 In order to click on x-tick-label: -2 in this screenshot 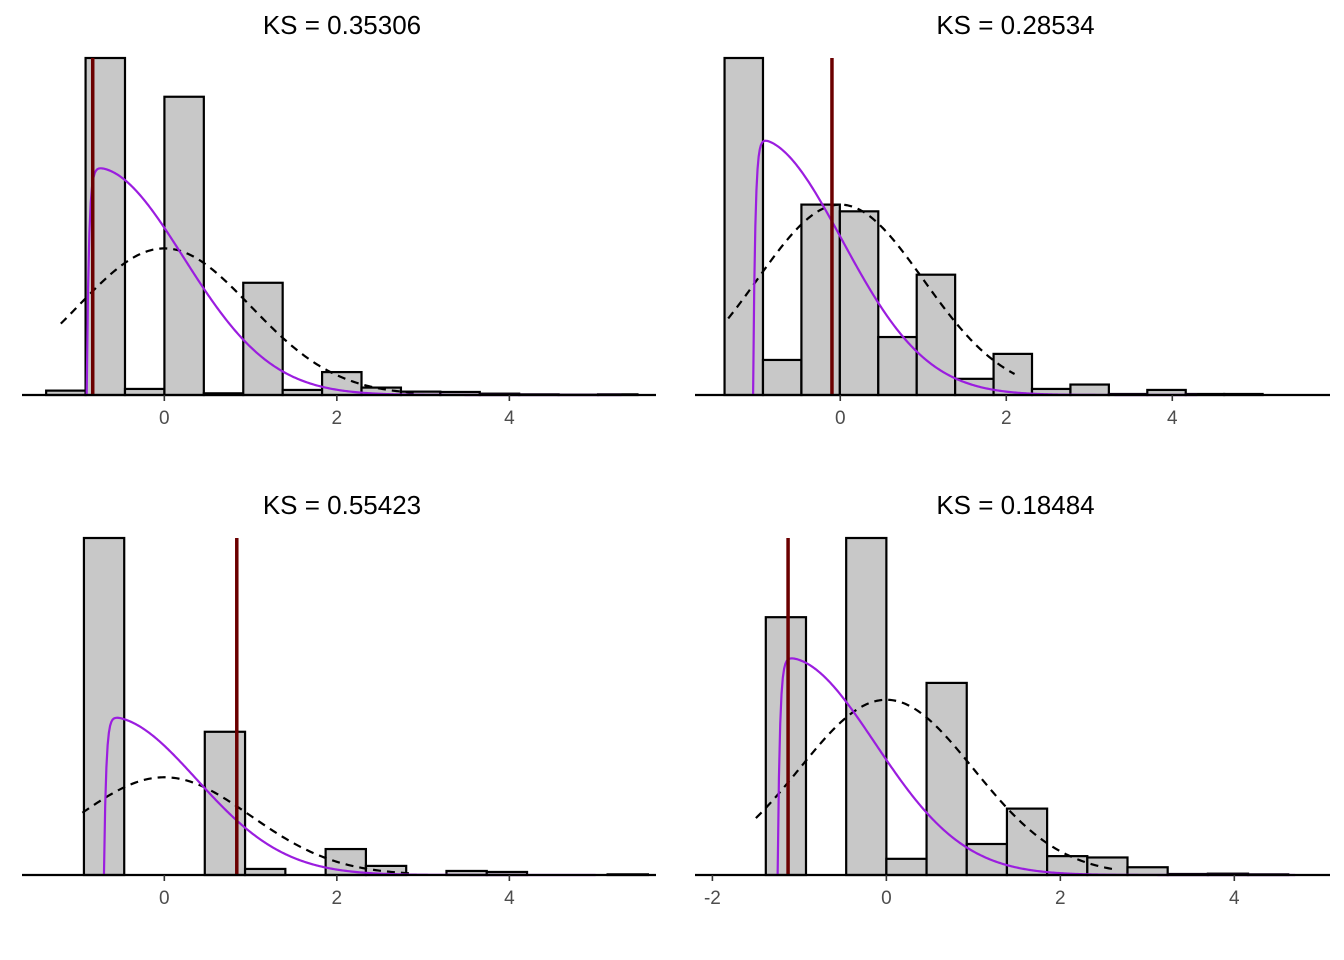, I will do `click(712, 898)`.